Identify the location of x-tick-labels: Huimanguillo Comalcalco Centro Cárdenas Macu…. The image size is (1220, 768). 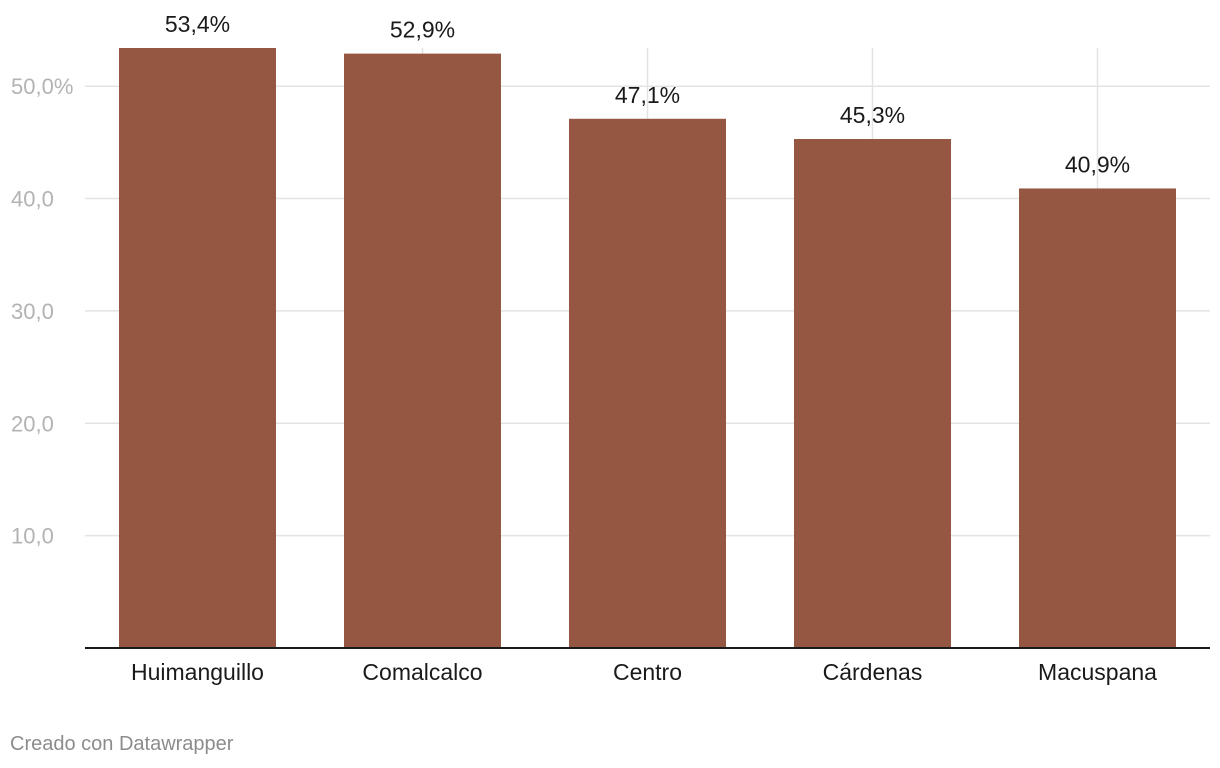
(644, 672).